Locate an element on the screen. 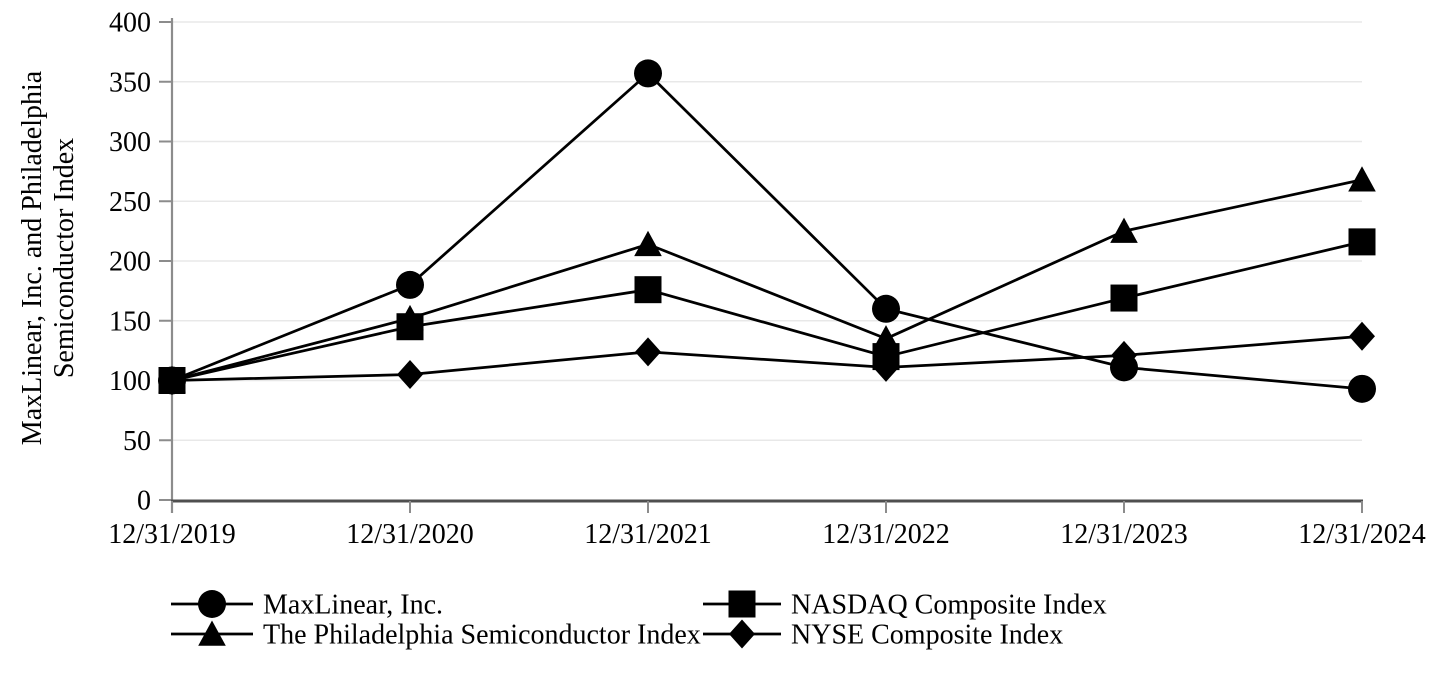 The width and height of the screenshot is (1440, 685). legend-label-philadelphia-semiconductor: The Philadelphia Semiconductor Index is located at coordinates (482, 635).